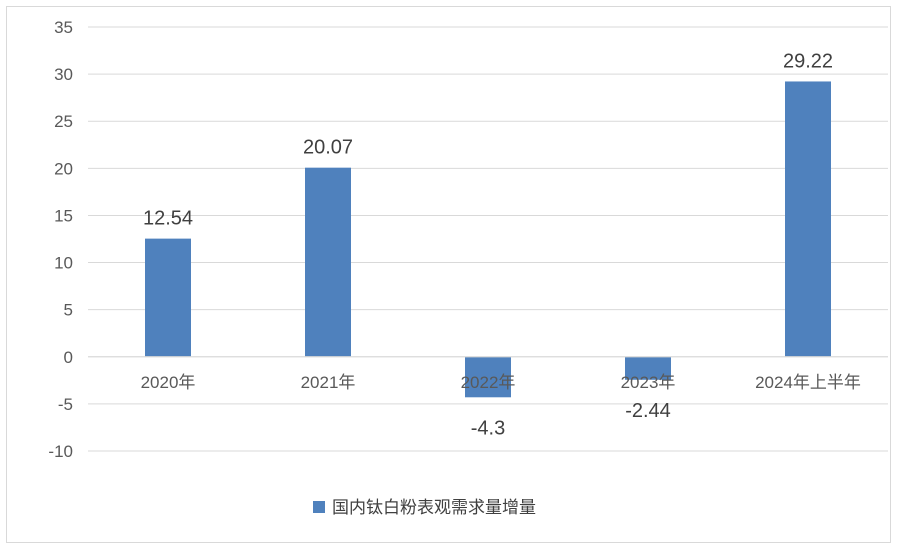  I want to click on y-tick-label: 20, so click(63, 168).